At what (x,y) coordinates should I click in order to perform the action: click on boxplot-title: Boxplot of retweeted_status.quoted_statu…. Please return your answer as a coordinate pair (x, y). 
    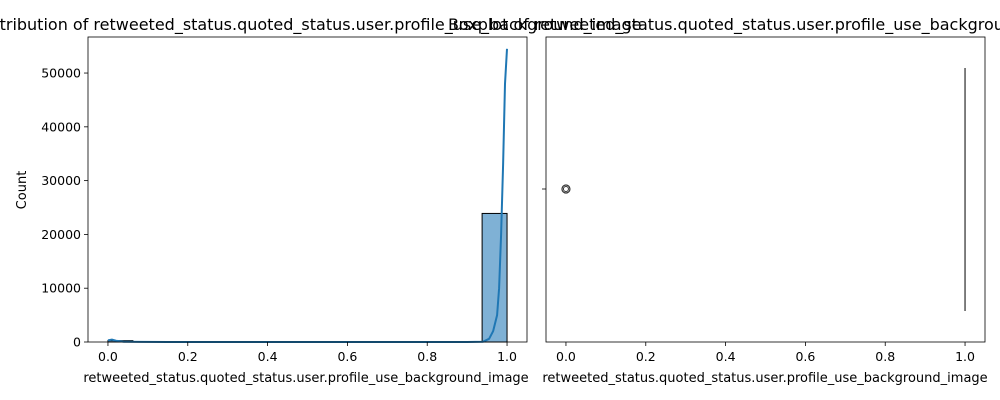
    Looking at the image, I should click on (724, 25).